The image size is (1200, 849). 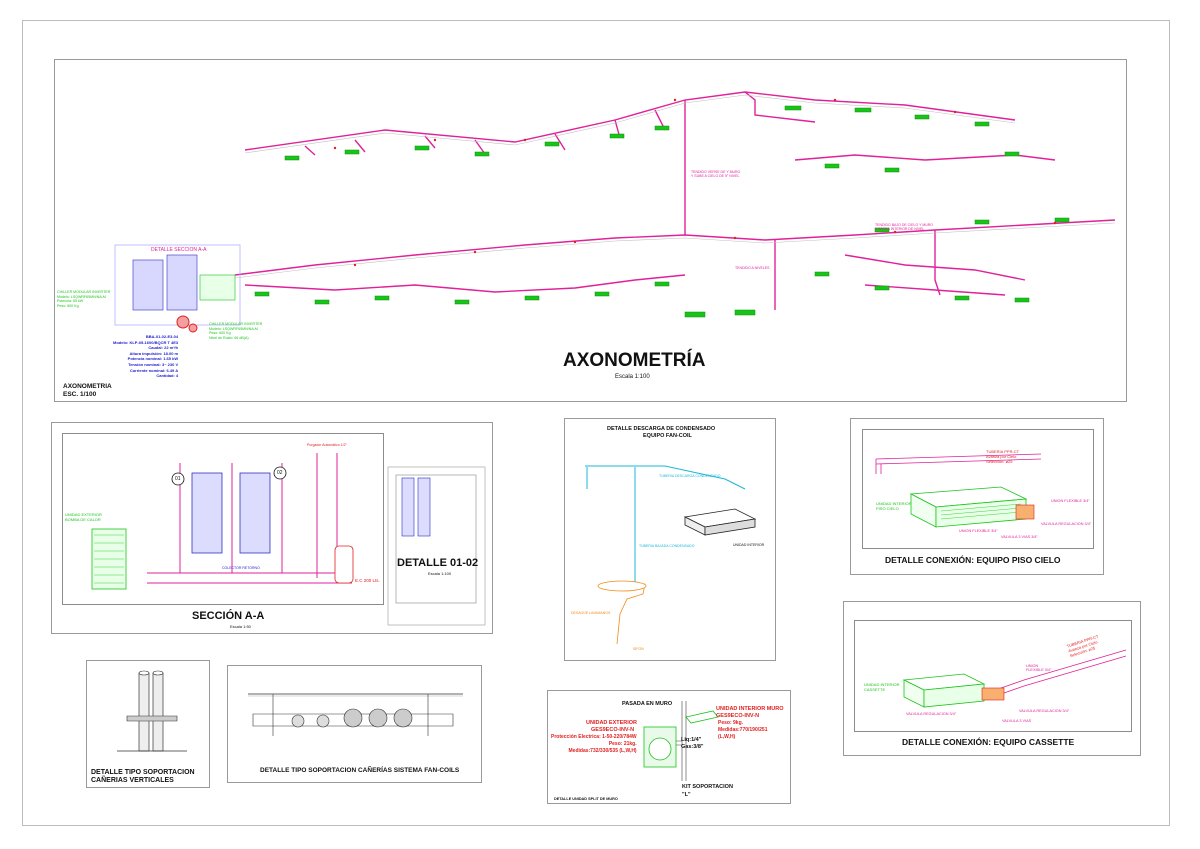 I want to click on seccion-drawing, so click(x=288, y=539).